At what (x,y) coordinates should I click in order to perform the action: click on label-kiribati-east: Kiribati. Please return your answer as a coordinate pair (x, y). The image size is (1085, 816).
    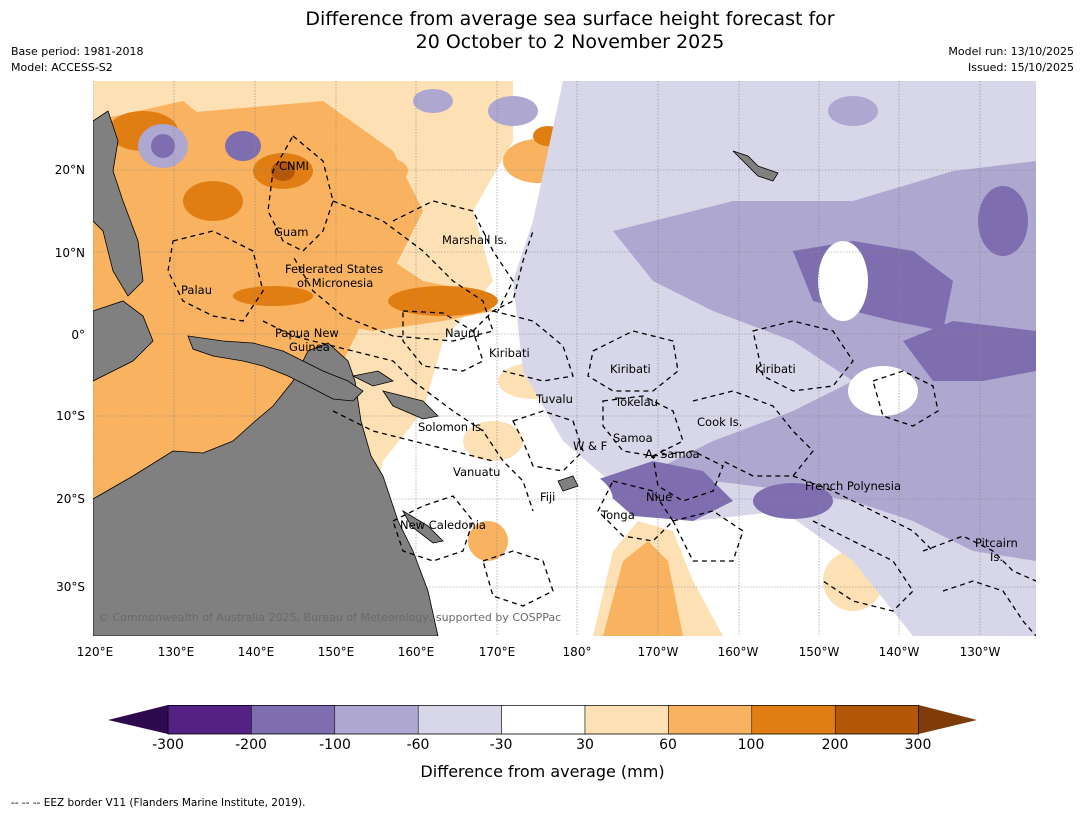
    Looking at the image, I should click on (775, 369).